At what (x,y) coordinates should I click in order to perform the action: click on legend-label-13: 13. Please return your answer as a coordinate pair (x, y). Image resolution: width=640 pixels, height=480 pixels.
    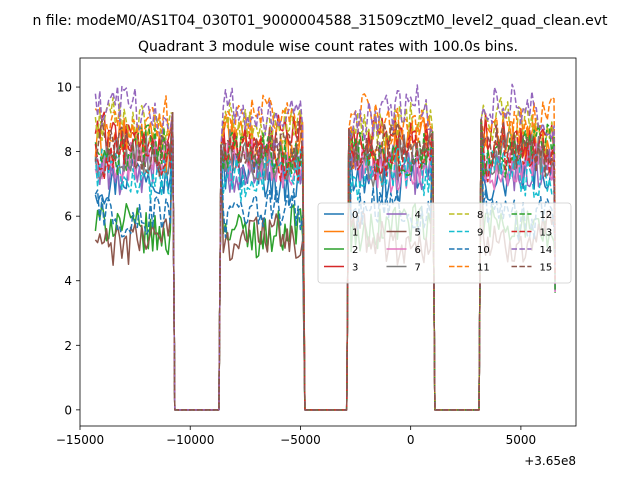
    Looking at the image, I should click on (546, 233).